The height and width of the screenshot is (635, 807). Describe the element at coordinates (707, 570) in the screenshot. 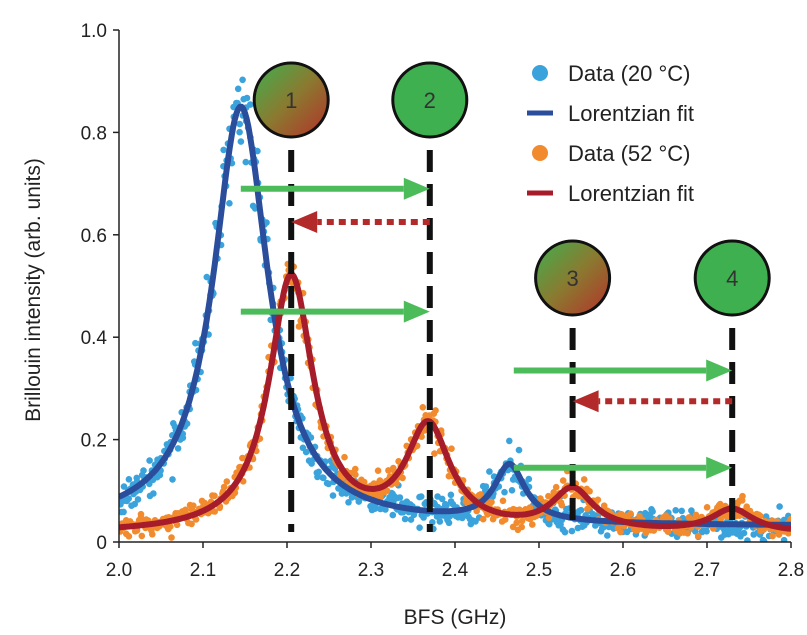

I see `x-tick-label: 2.7` at that location.